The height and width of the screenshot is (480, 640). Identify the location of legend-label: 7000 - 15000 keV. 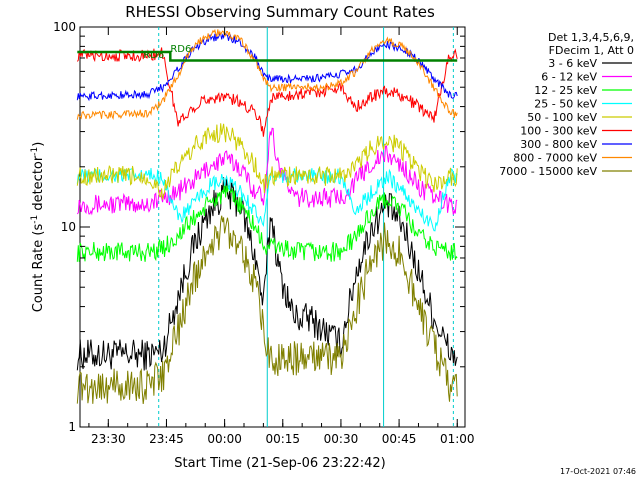
(548, 171).